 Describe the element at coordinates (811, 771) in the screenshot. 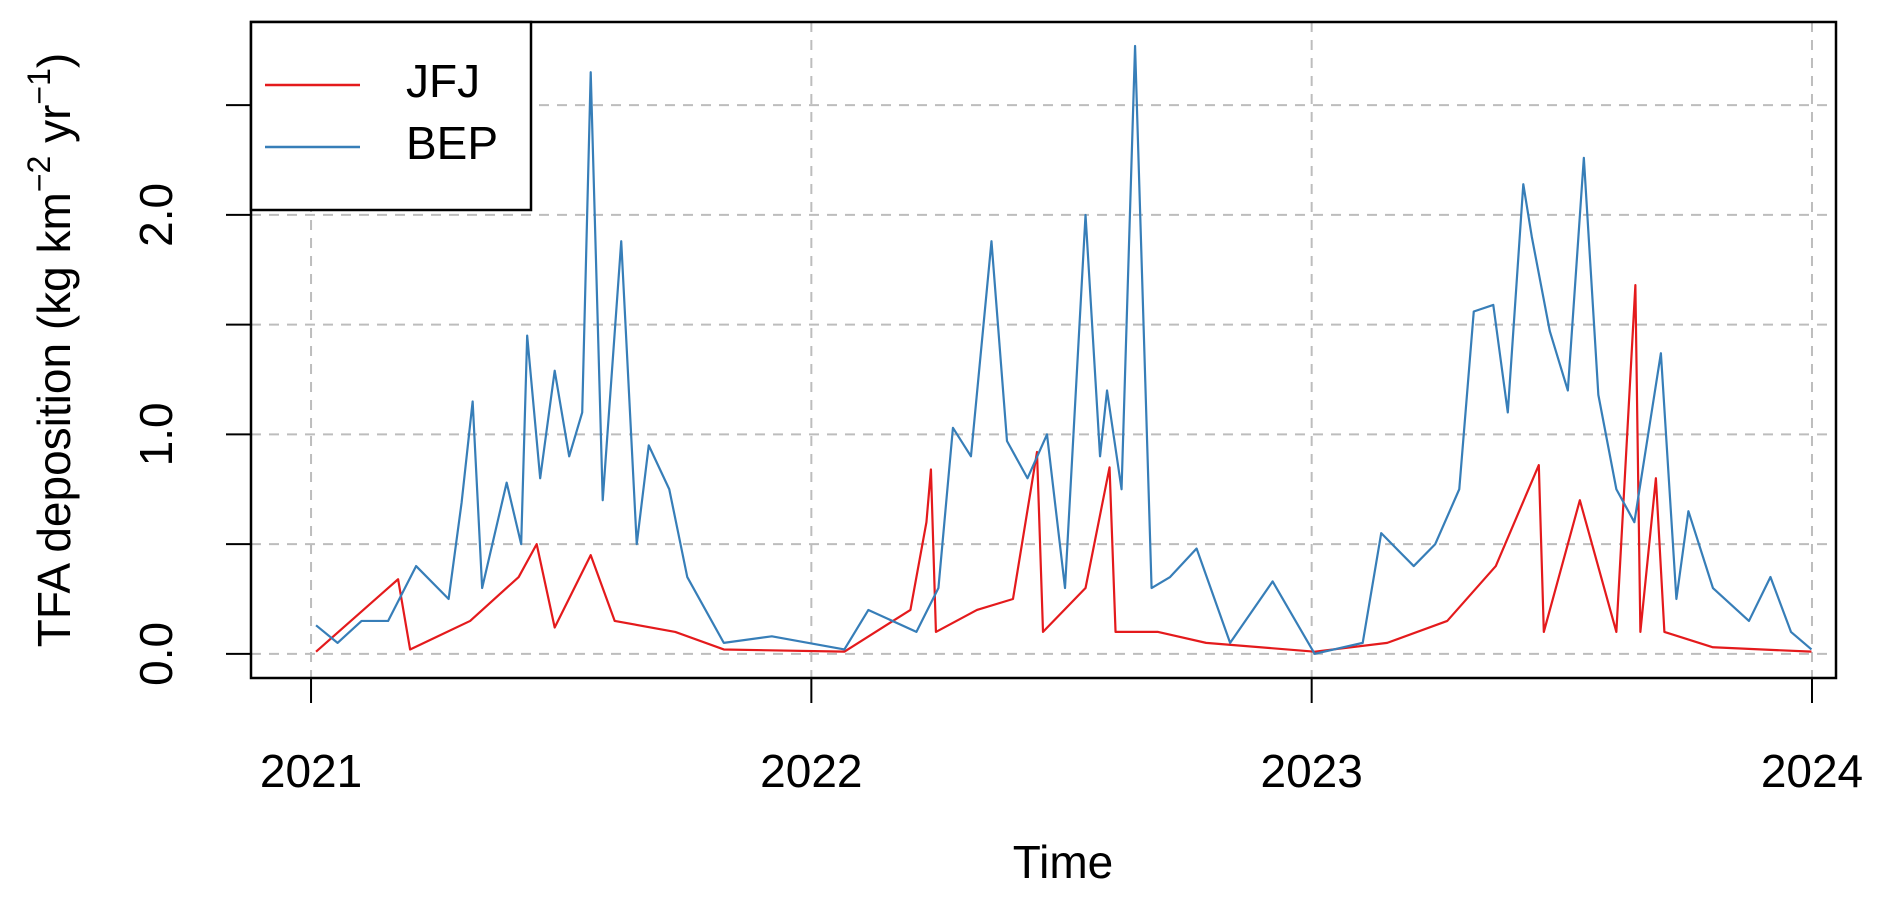

I see `x-tick-label: 2022` at that location.